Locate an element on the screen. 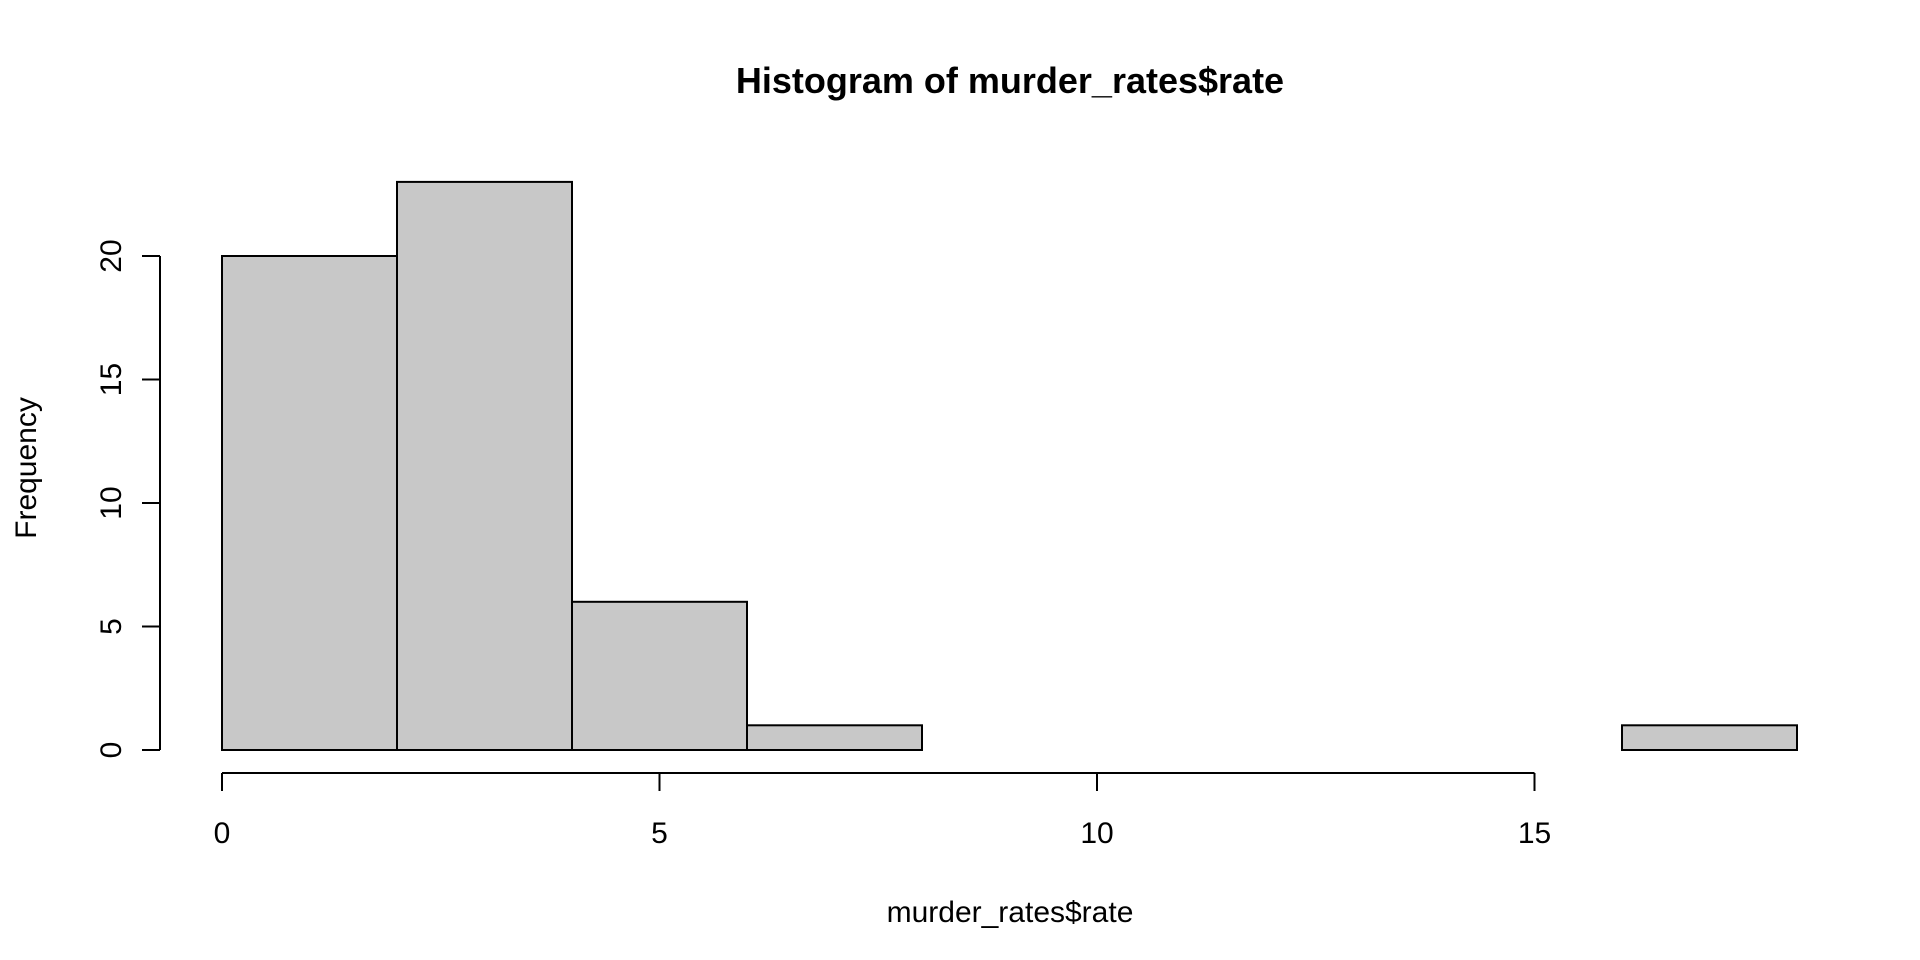 This screenshot has height=960, width=1920. x-tick-label-15: 15 is located at coordinates (1534, 833).